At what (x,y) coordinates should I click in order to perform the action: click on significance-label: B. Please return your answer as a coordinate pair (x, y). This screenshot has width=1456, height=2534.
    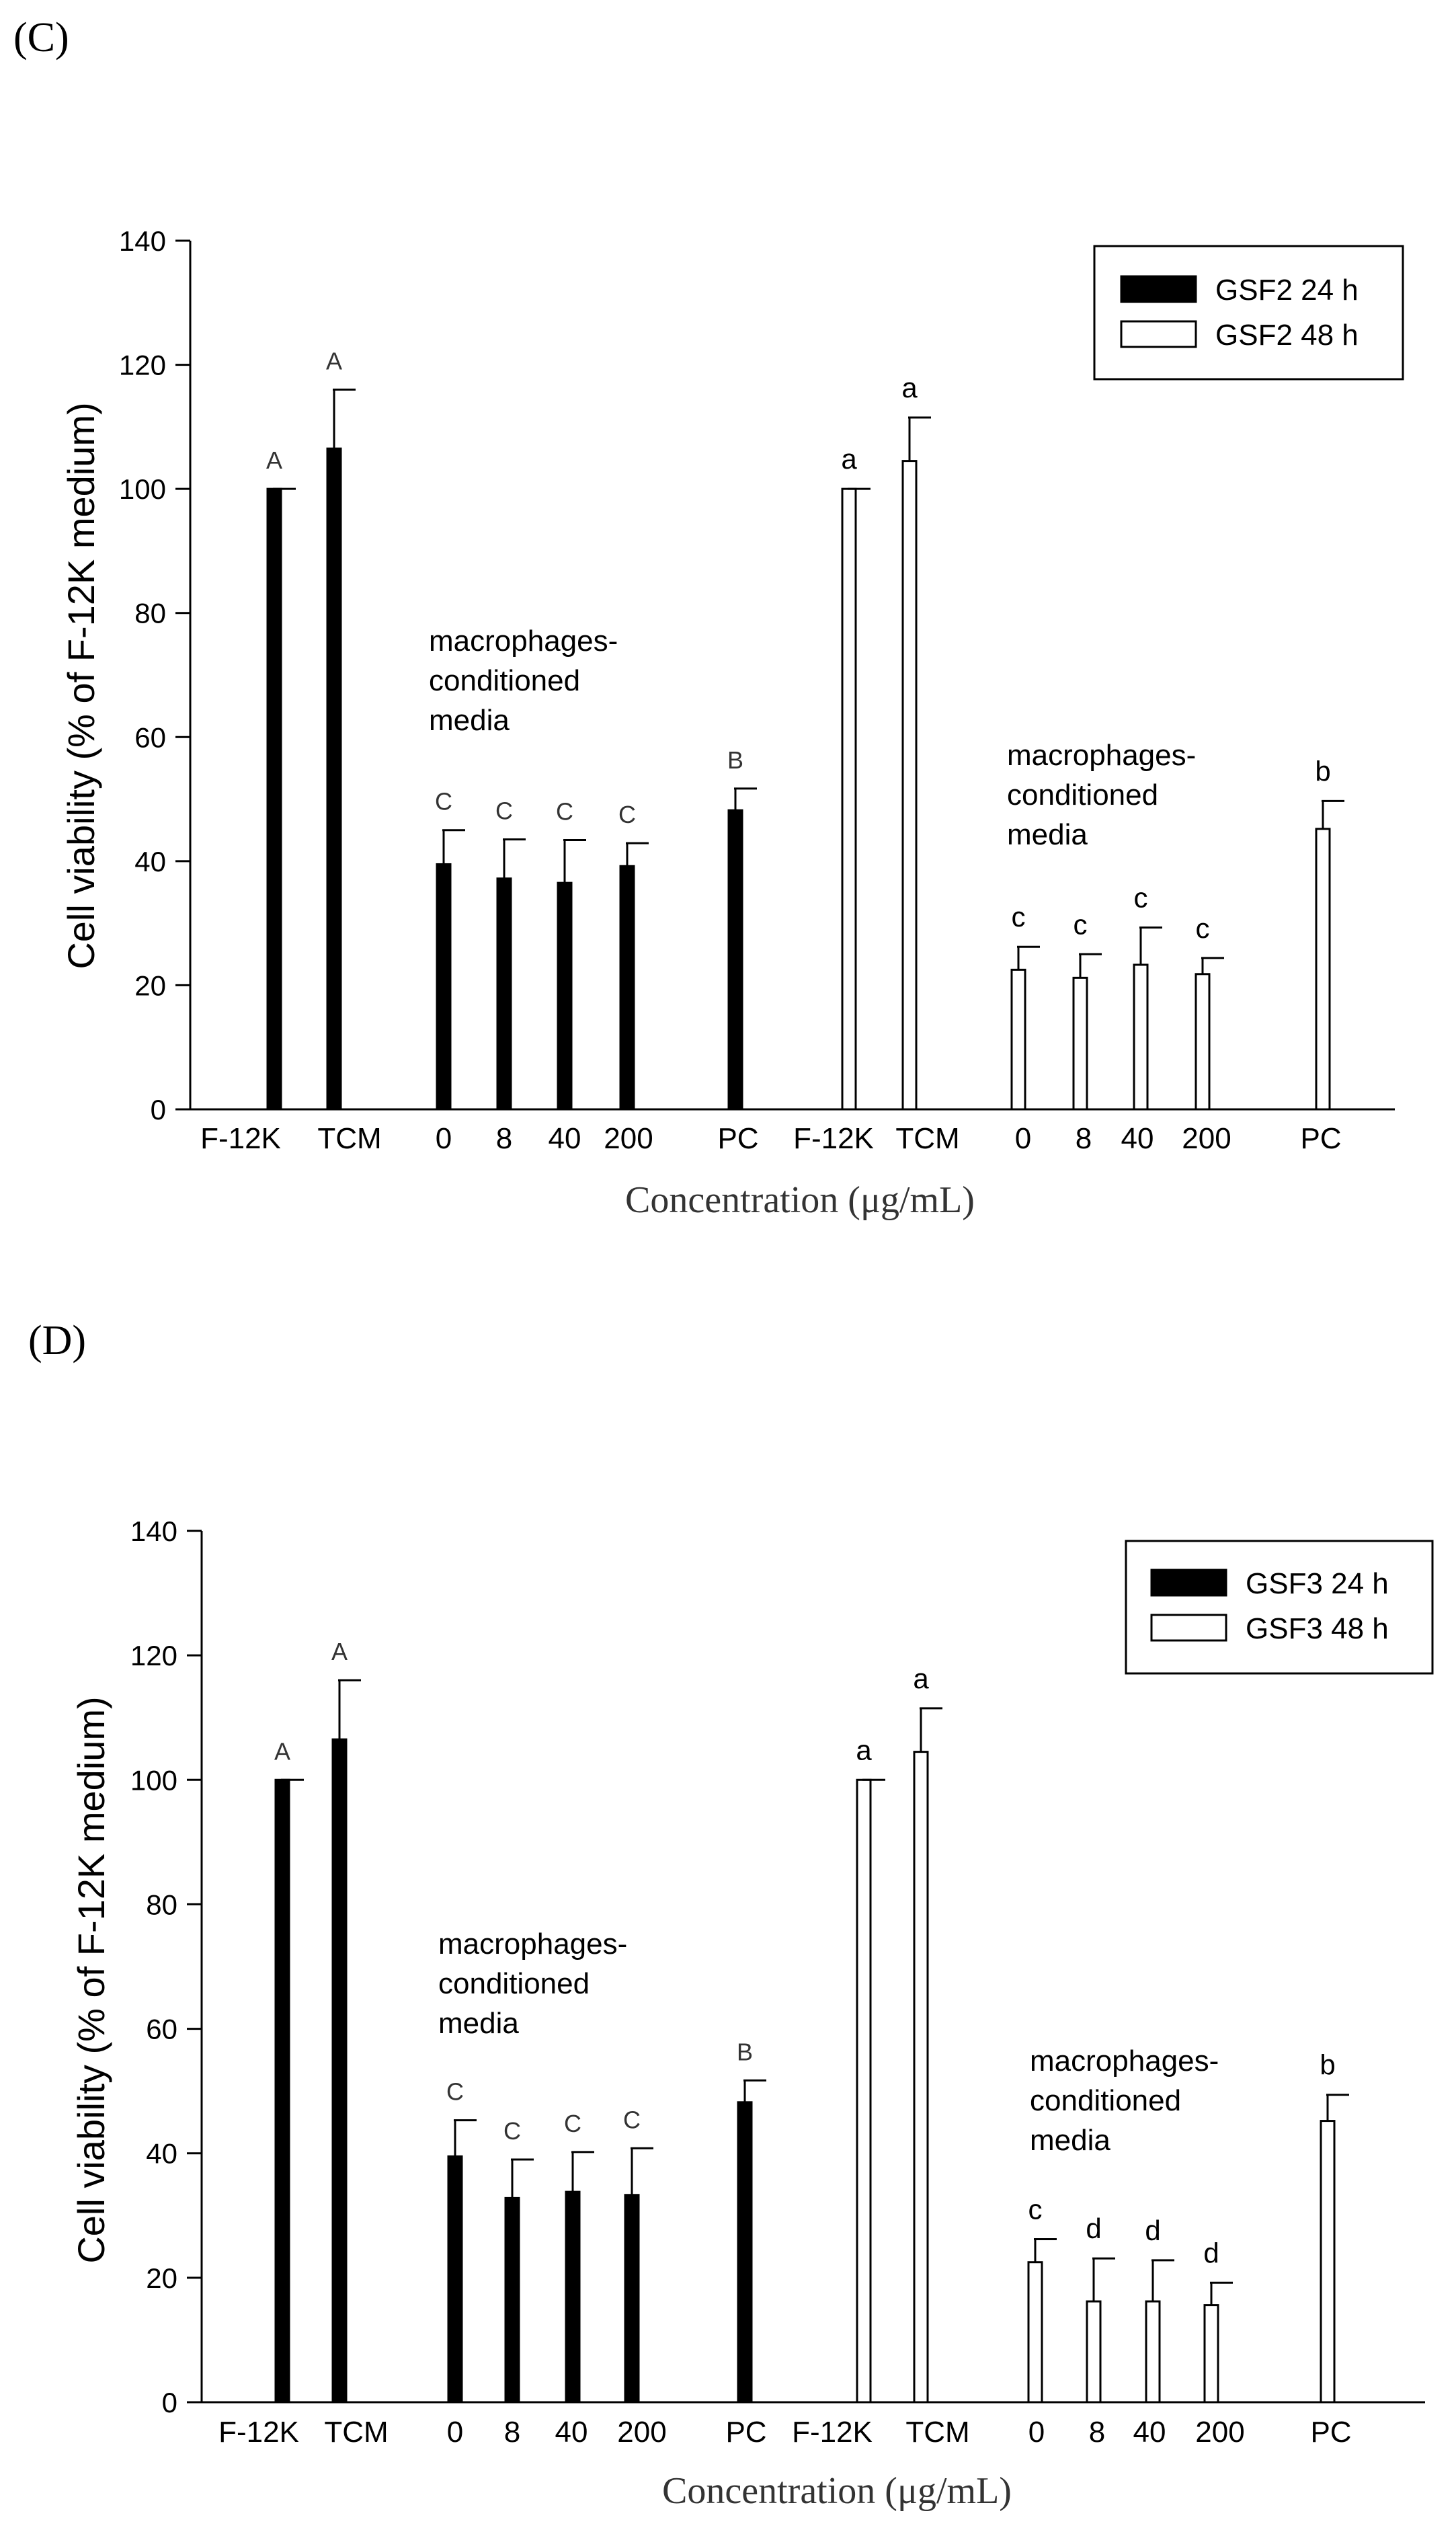
    Looking at the image, I should click on (745, 2051).